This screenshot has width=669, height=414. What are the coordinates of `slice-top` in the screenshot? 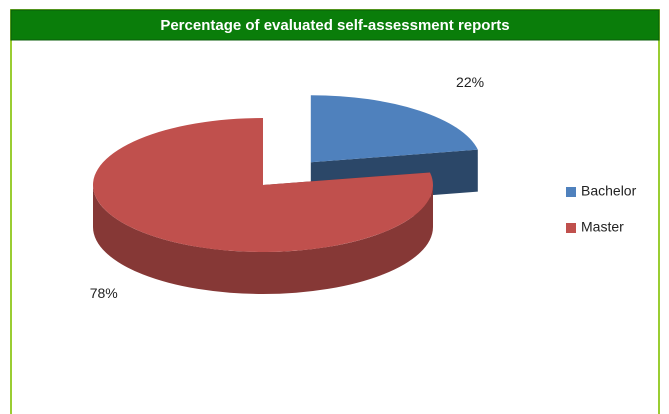 It's located at (394, 129).